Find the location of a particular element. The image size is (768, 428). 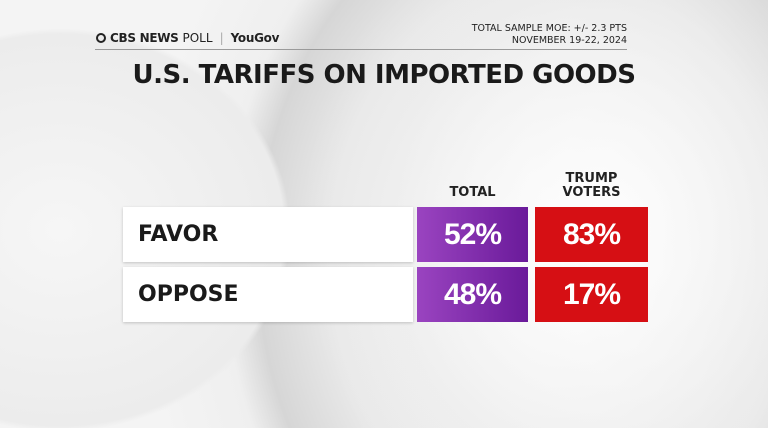

header-divider is located at coordinates (361, 49).